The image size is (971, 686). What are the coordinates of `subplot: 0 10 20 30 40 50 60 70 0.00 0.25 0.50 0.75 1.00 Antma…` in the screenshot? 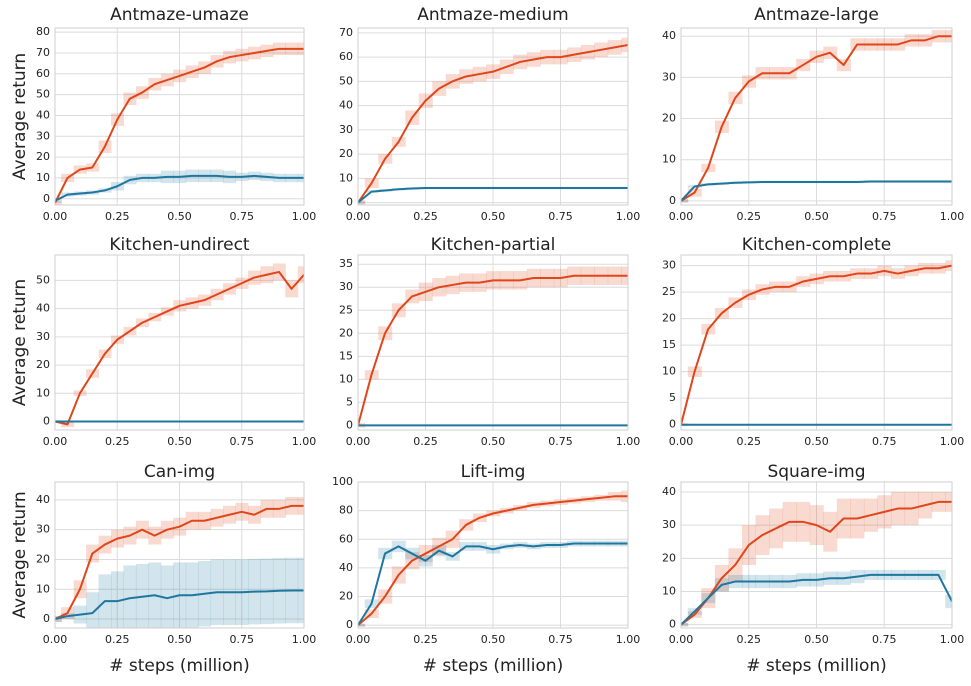 It's located at (489, 114).